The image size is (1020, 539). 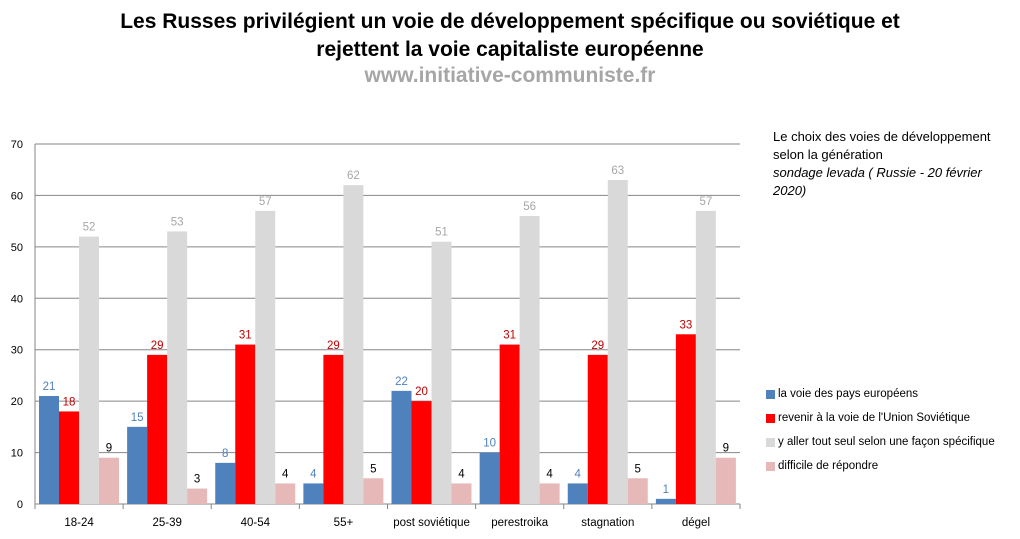 I want to click on y-tick-label: 20, so click(x=17, y=402).